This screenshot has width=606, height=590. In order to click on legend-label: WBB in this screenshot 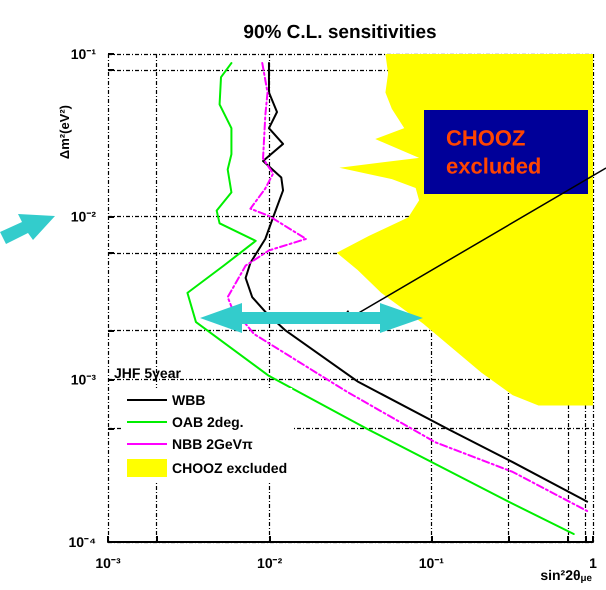, I will do `click(189, 400)`.